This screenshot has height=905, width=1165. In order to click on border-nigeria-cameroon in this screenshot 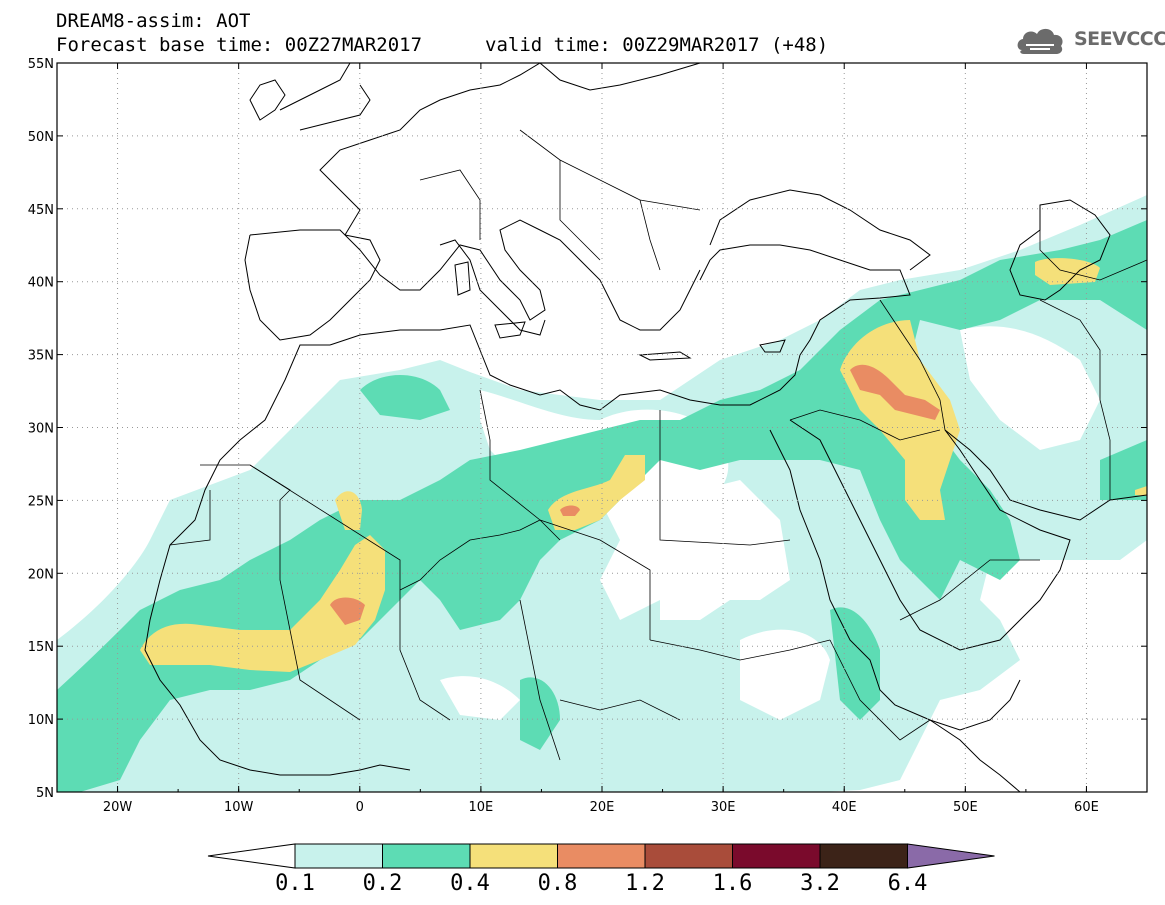, I will do `click(540, 680)`.